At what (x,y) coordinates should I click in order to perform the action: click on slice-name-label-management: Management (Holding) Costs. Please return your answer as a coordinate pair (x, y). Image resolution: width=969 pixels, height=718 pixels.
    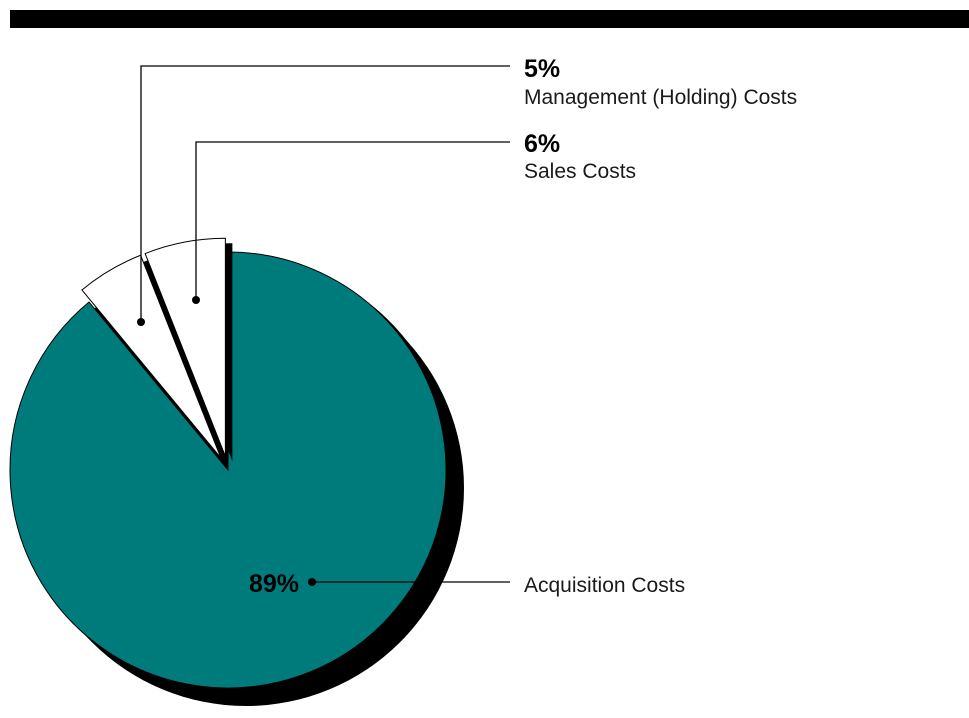
    Looking at the image, I should click on (660, 97).